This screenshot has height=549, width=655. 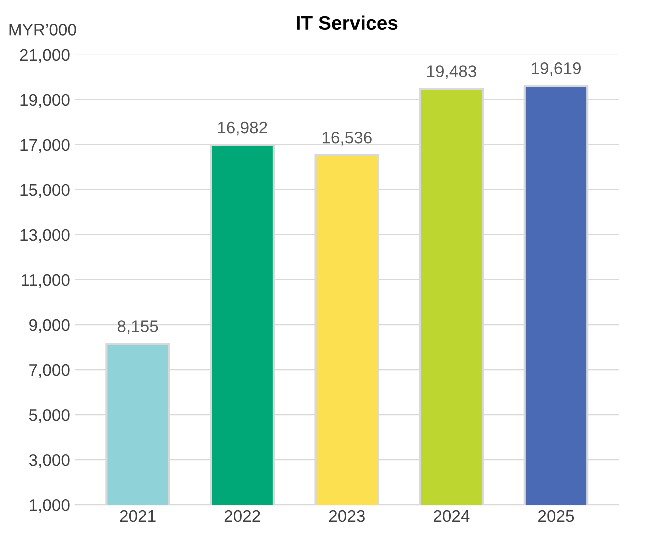 What do you see at coordinates (347, 516) in the screenshot?
I see `x-tick-label: 2023` at bounding box center [347, 516].